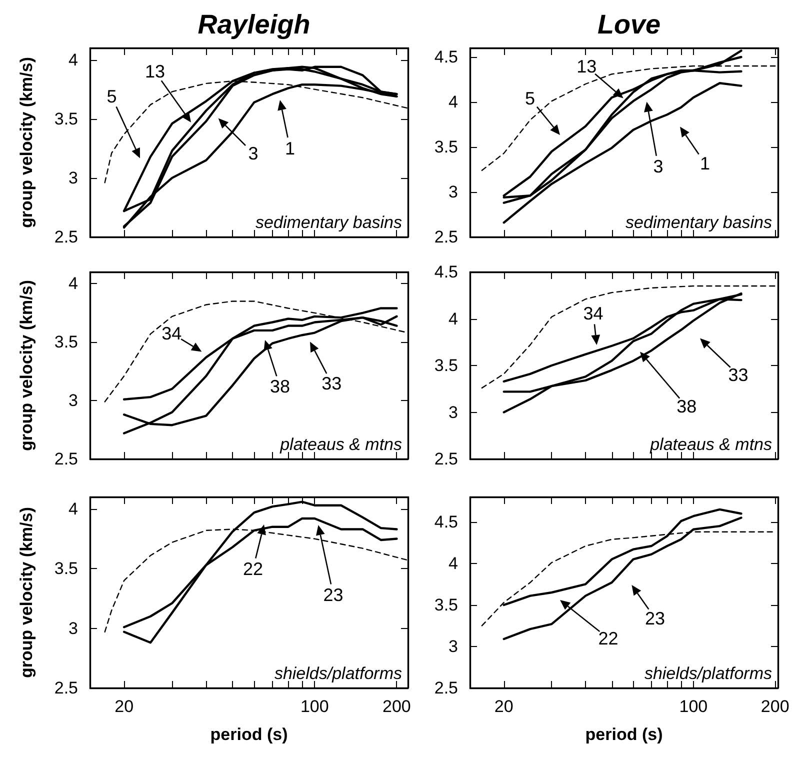 This screenshot has height=760, width=793. Describe the element at coordinates (254, 25) in the screenshot. I see `chart-title: Rayleigh` at that location.